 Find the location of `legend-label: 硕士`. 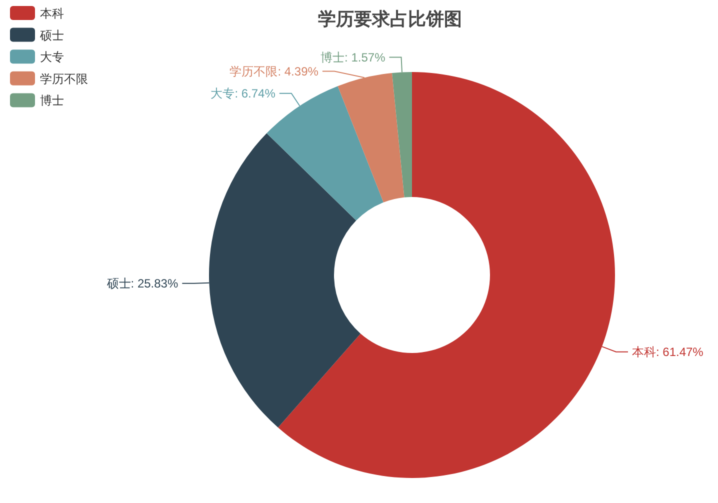

legend-label: 硕士 is located at coordinates (51, 35).